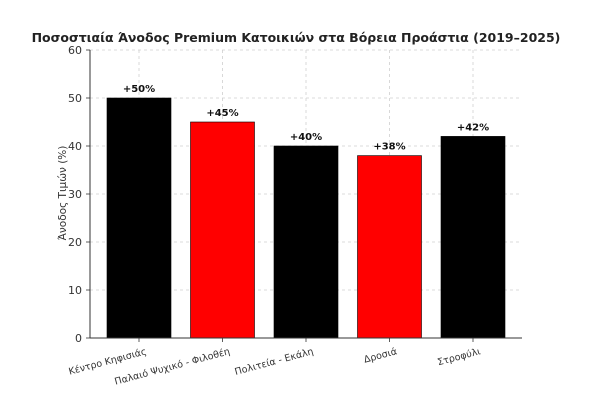  I want to click on y-tick-label: 50, so click(75, 98).